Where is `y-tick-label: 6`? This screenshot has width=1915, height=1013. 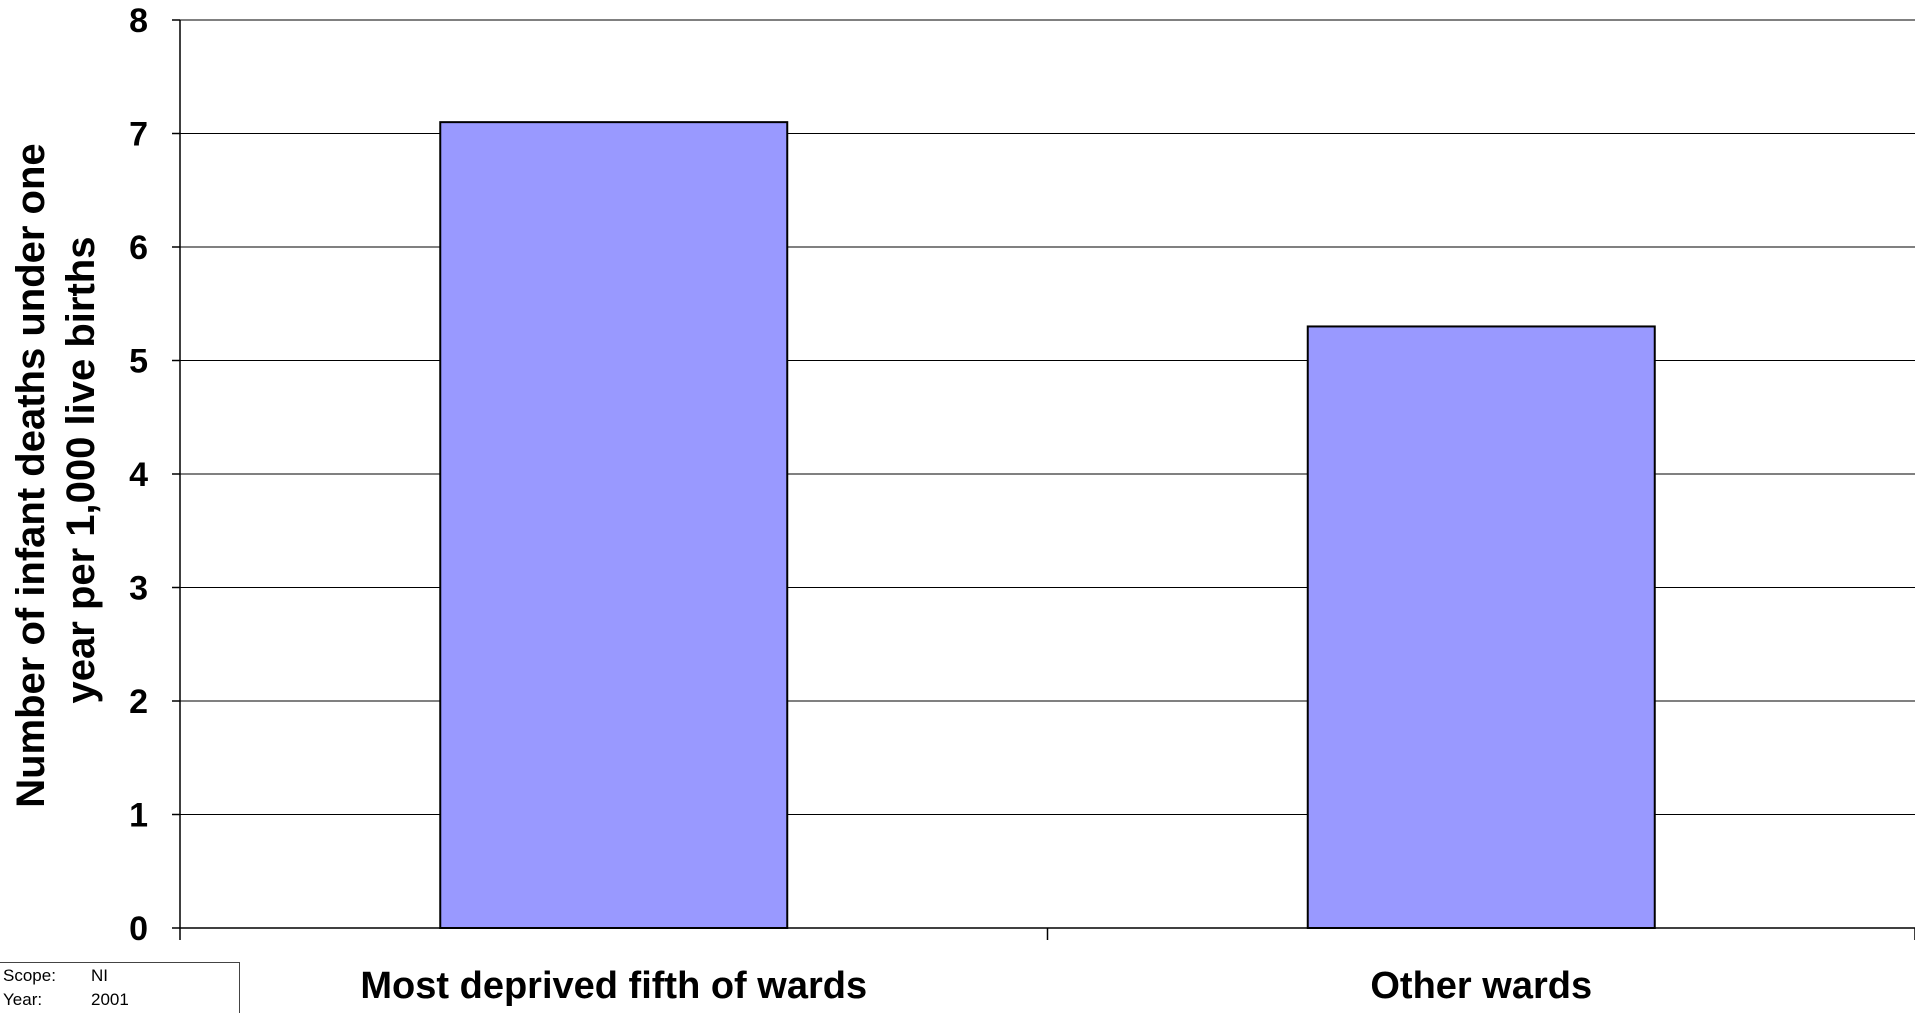 y-tick-label: 6 is located at coordinates (138, 248).